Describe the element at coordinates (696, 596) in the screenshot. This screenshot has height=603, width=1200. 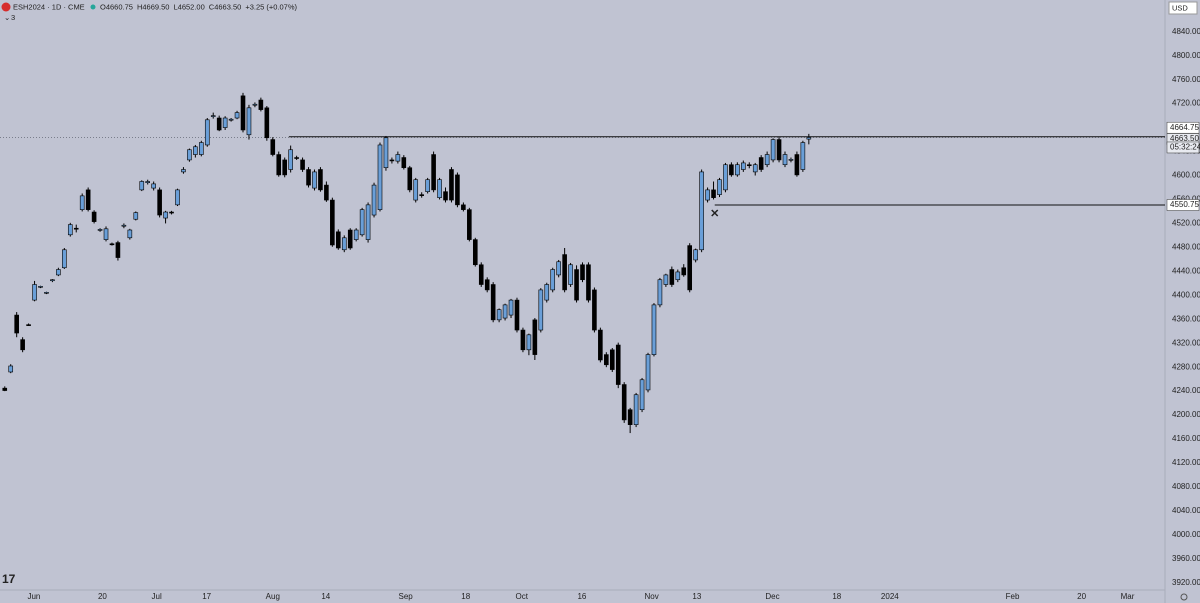
I see `x-tick-label: 13` at that location.